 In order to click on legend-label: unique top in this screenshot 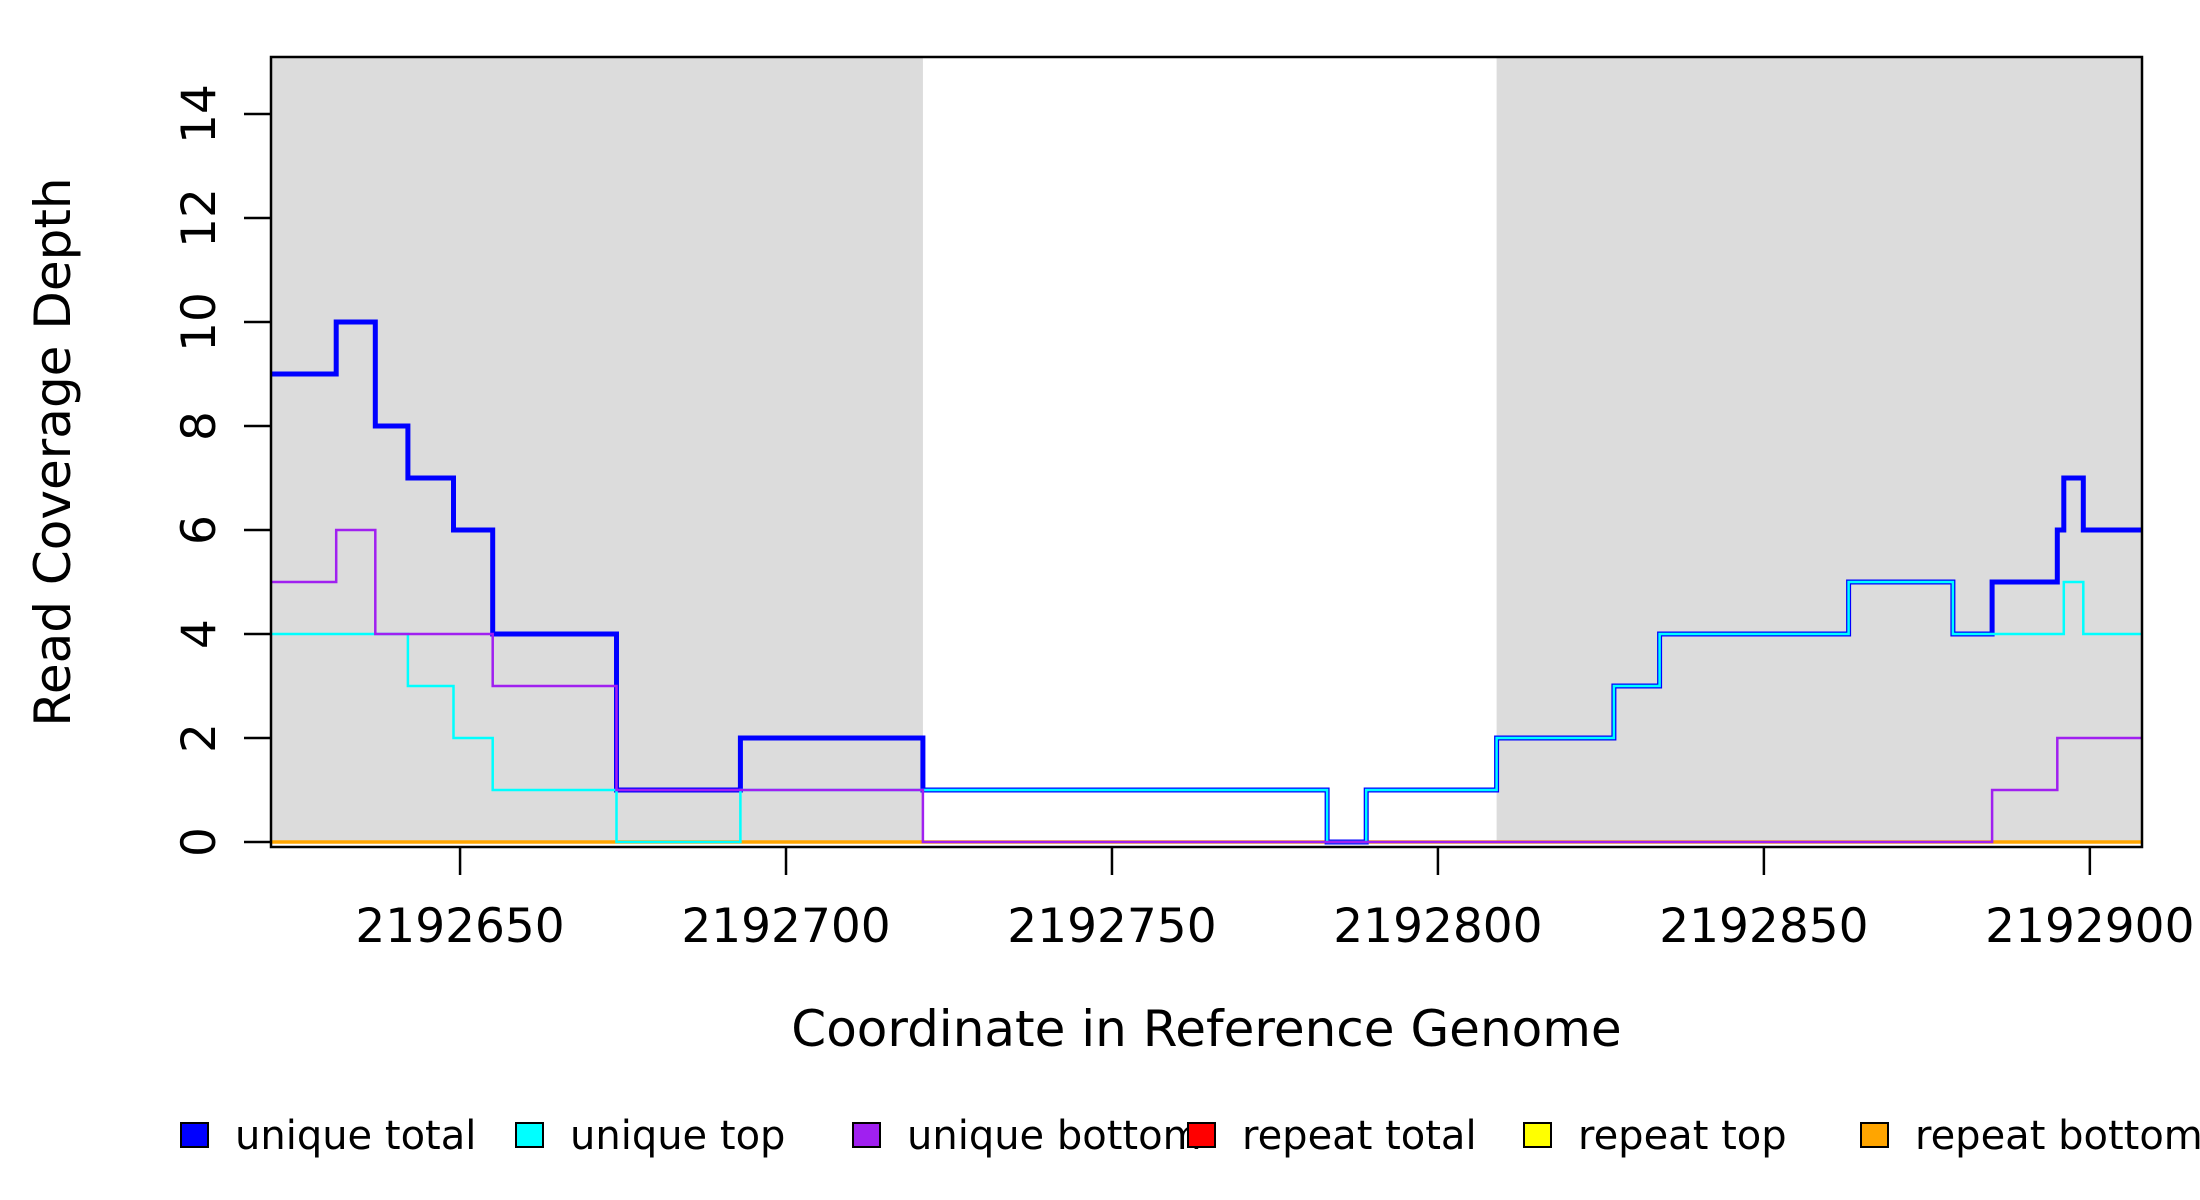, I will do `click(677, 1136)`.